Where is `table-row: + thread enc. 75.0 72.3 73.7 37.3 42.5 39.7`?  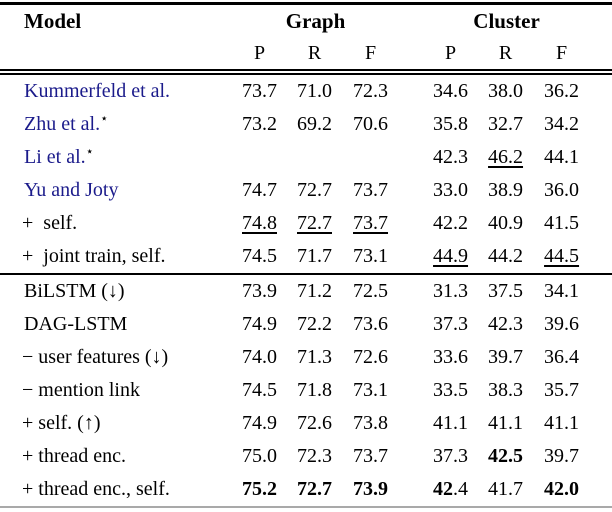
table-row: + thread enc. 75.0 72.3 73.7 37.3 42.5 39.7 is located at coordinates (306, 456).